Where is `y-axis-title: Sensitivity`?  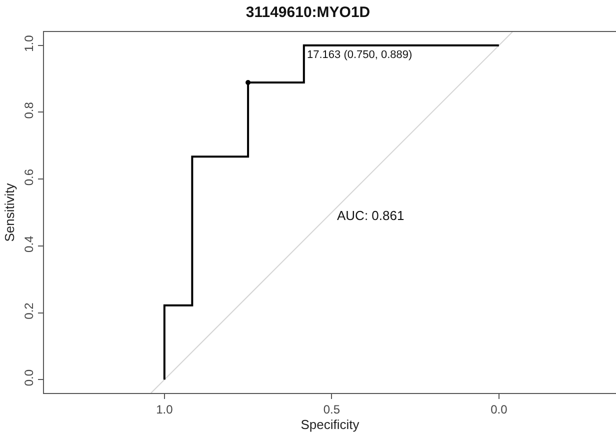 y-axis-title: Sensitivity is located at coordinates (10, 212).